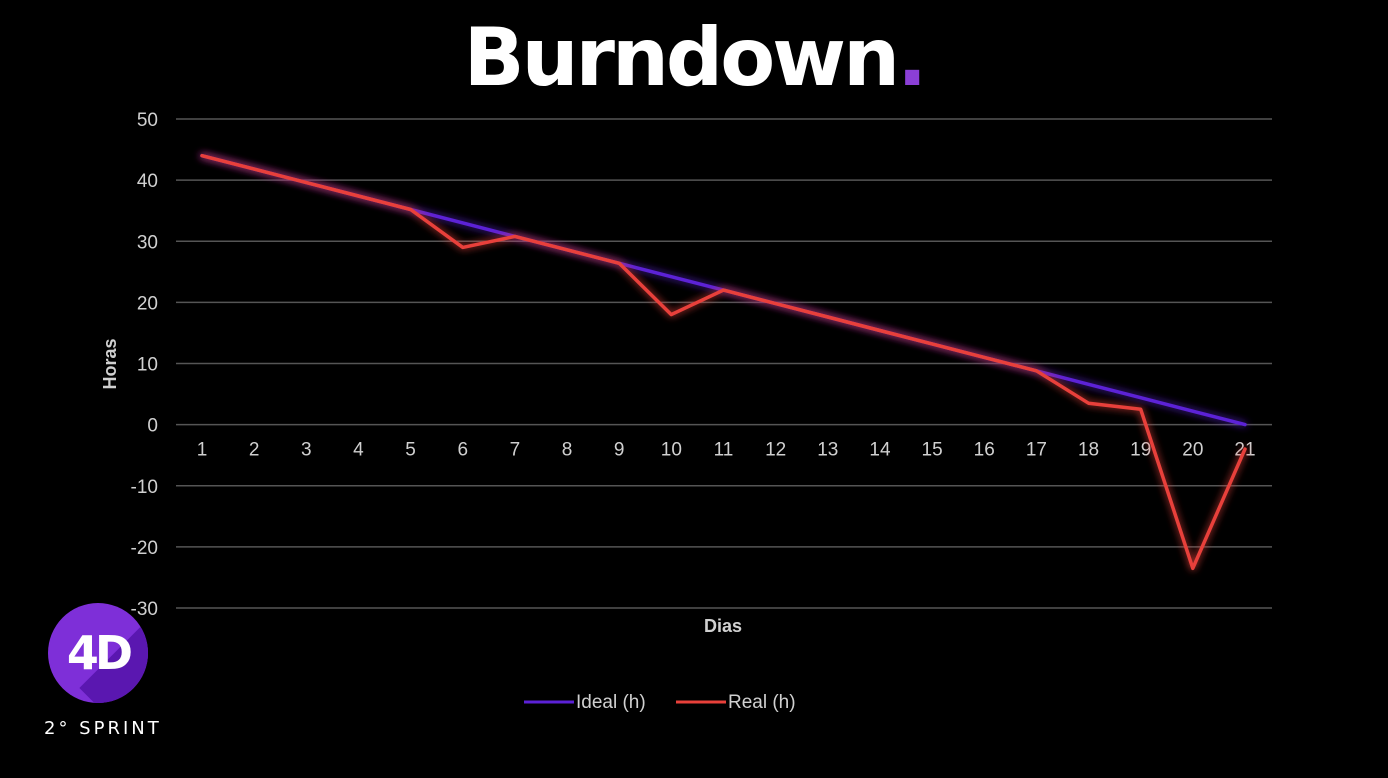  What do you see at coordinates (147, 120) in the screenshot?
I see `y-tick-label: 50` at bounding box center [147, 120].